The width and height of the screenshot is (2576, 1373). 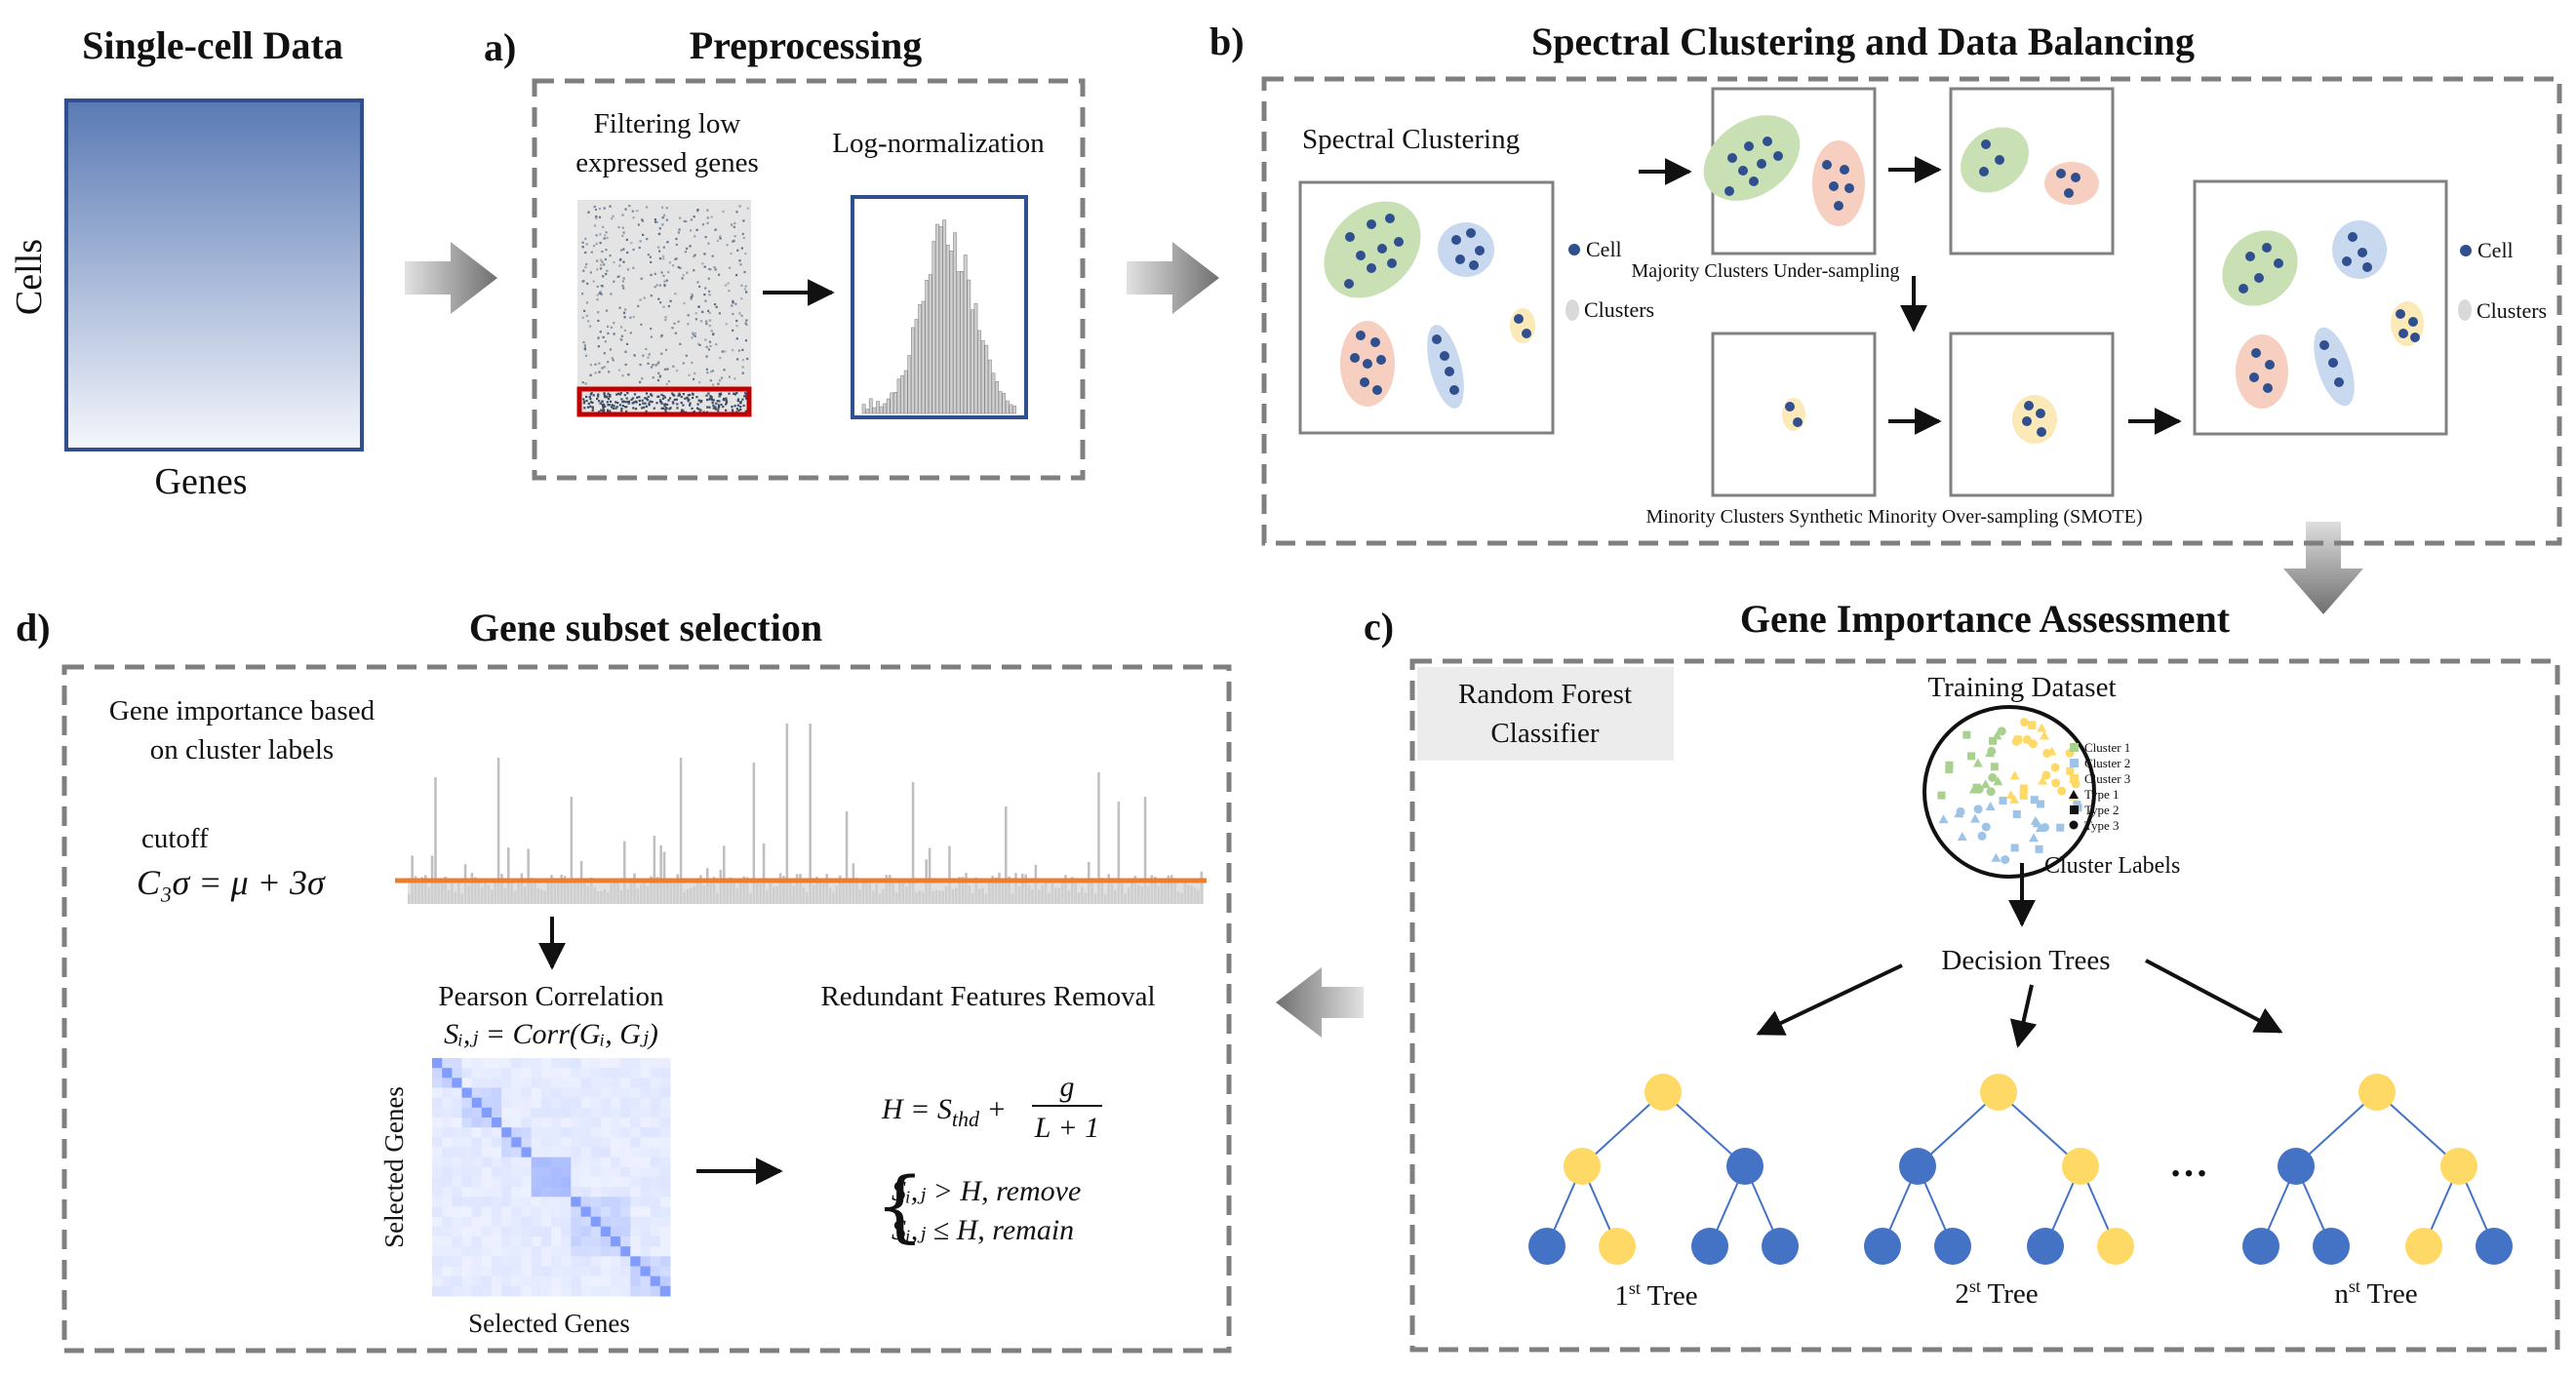 I want to click on flow-arrow-down, so click(x=2323, y=568).